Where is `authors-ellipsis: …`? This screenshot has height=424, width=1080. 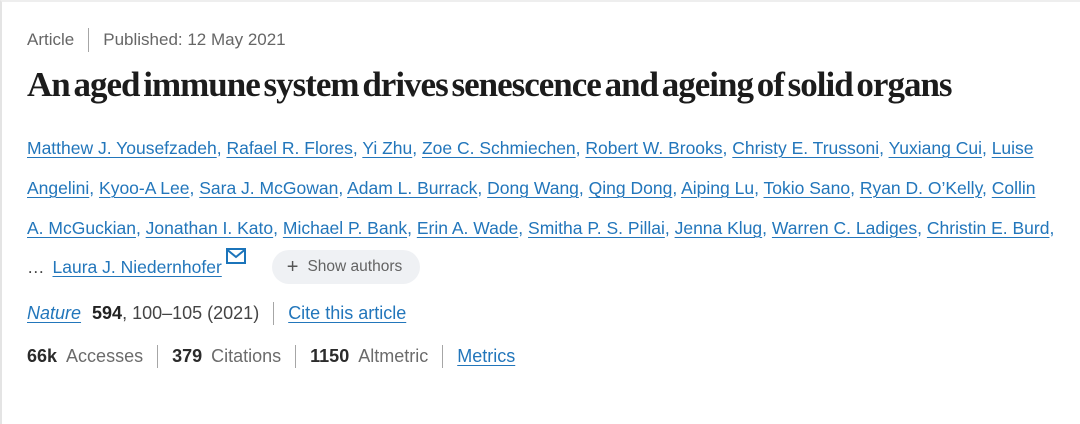 authors-ellipsis: … is located at coordinates (36, 266).